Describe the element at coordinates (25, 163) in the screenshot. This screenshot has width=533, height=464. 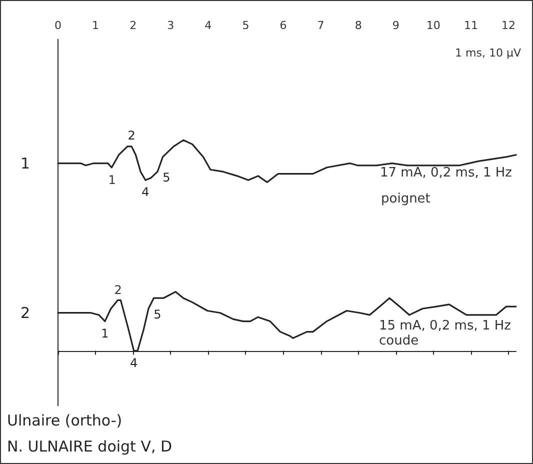
I see `text: 1` at that location.